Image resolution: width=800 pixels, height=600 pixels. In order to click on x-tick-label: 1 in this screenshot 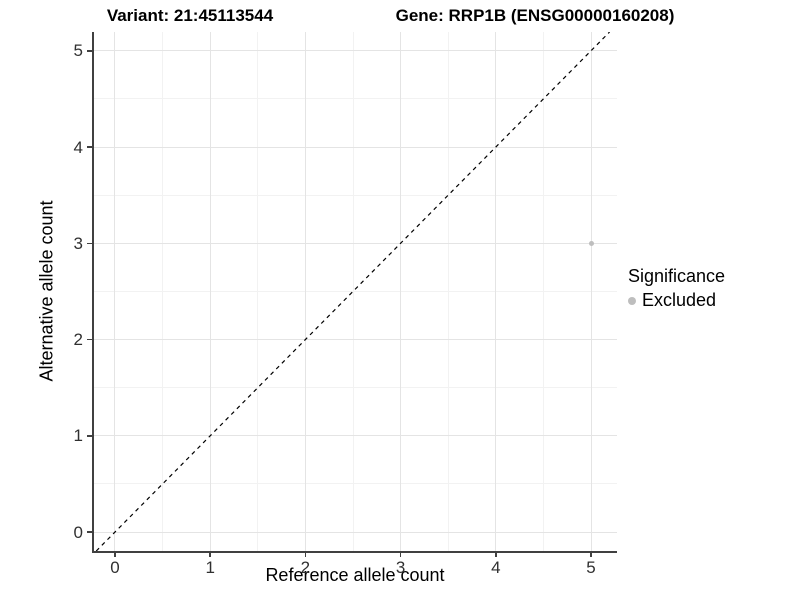, I will do `click(210, 567)`.